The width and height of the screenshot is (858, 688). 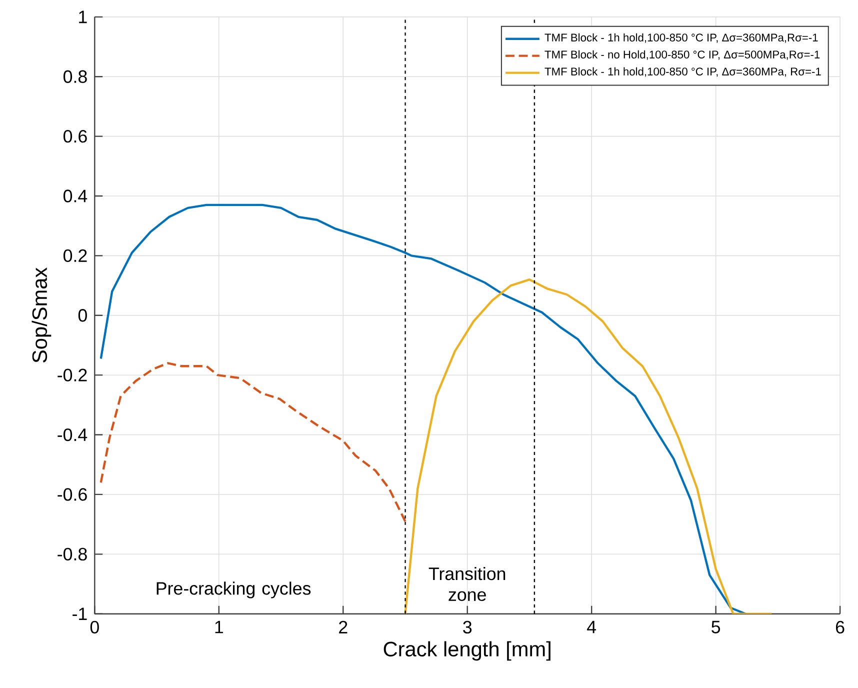 I want to click on y-tick-label: 0, so click(x=82, y=315).